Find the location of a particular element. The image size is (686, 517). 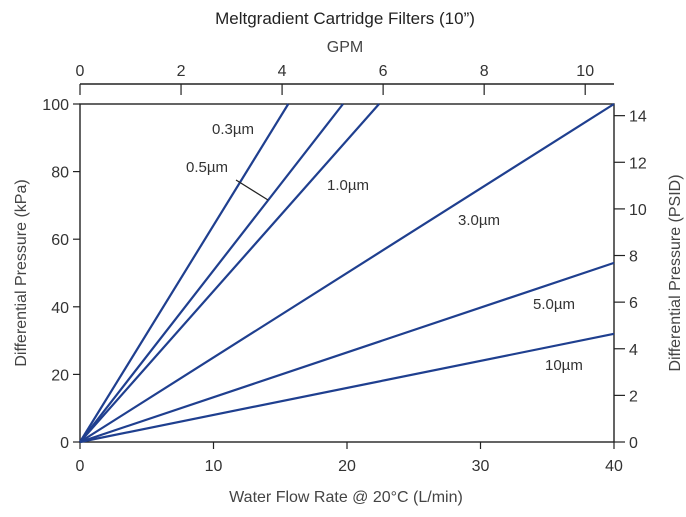

y-tick-label: 60 is located at coordinates (60, 240).